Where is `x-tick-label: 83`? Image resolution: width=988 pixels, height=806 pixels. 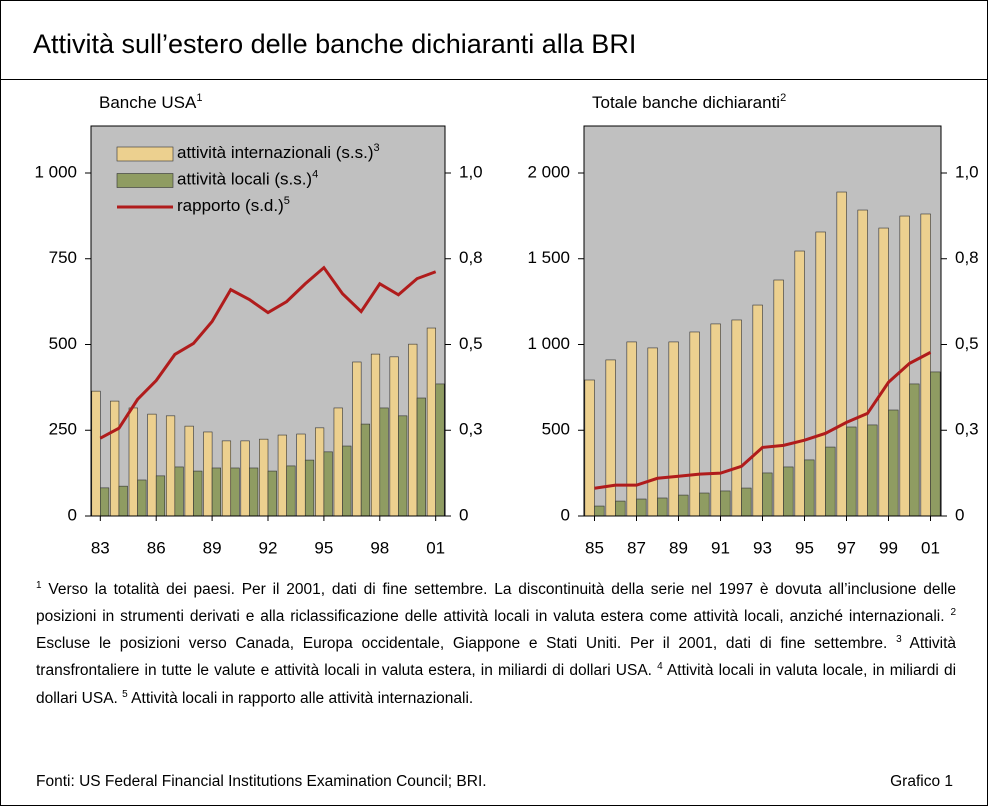 x-tick-label: 83 is located at coordinates (100, 547).